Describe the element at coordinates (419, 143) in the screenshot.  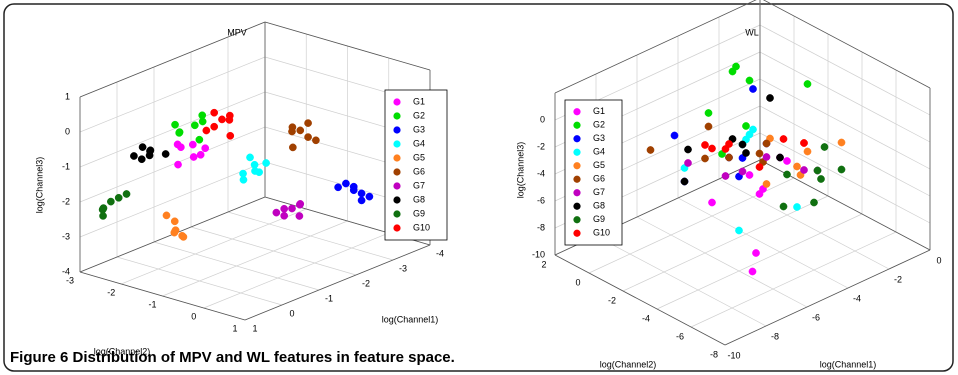
I see `legend-label: G4` at that location.